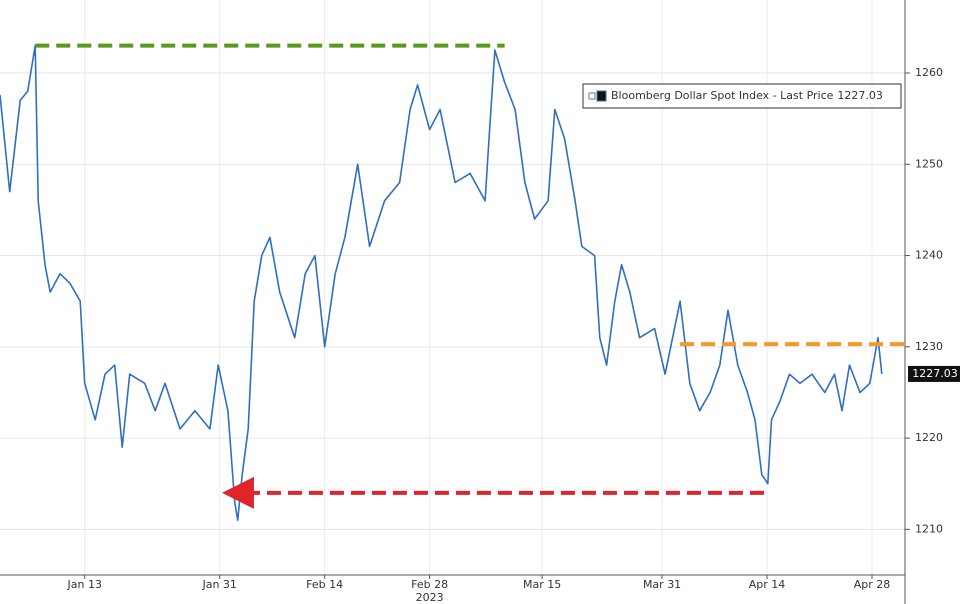 The height and width of the screenshot is (604, 960). Describe the element at coordinates (929, 346) in the screenshot. I see `y-tick-label: 1230` at that location.